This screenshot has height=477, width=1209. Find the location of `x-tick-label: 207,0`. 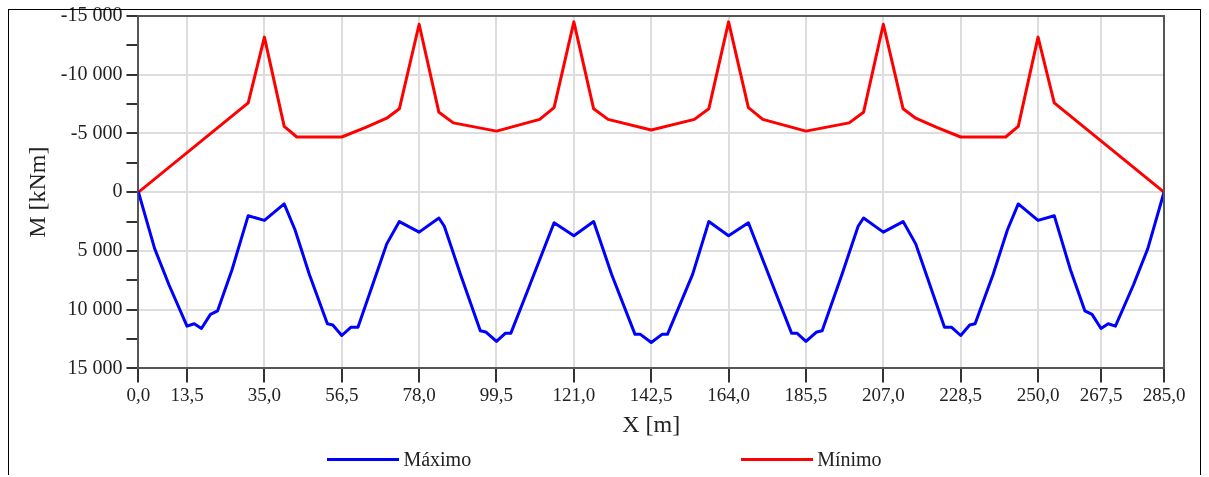

x-tick-label: 207,0 is located at coordinates (883, 394).